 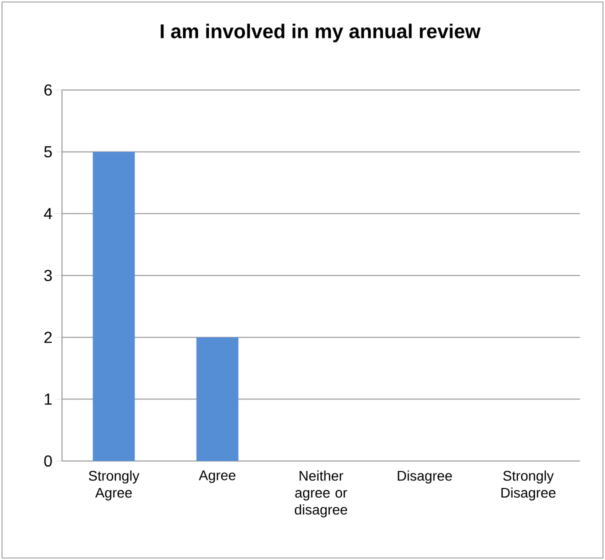 I want to click on x-tick-label: Strongly Disagree, so click(x=528, y=485).